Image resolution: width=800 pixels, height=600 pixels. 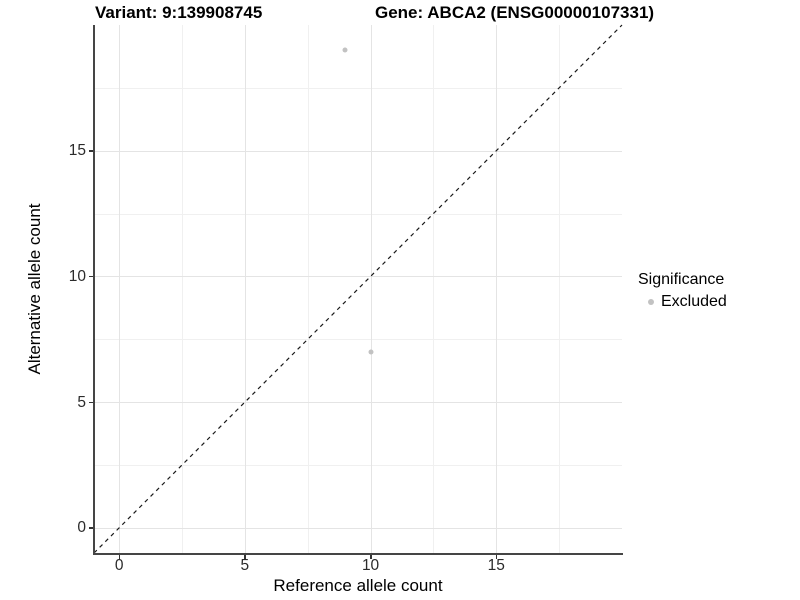 What do you see at coordinates (358, 554) in the screenshot?
I see `x-axis-line` at bounding box center [358, 554].